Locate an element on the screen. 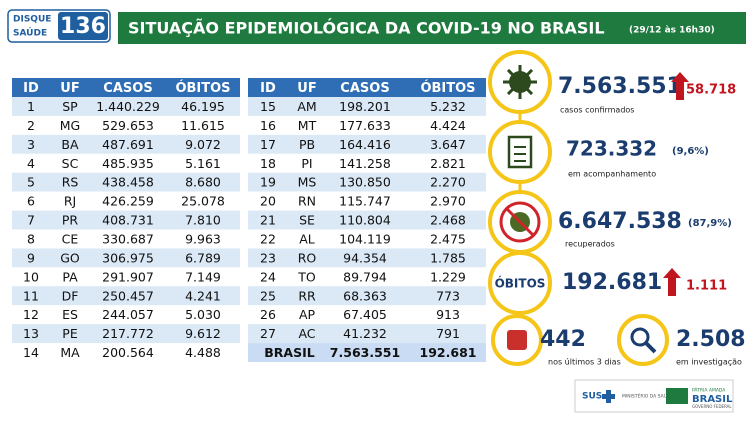 The height and width of the screenshot is (421, 754). table-cell: DF is located at coordinates (70, 295).